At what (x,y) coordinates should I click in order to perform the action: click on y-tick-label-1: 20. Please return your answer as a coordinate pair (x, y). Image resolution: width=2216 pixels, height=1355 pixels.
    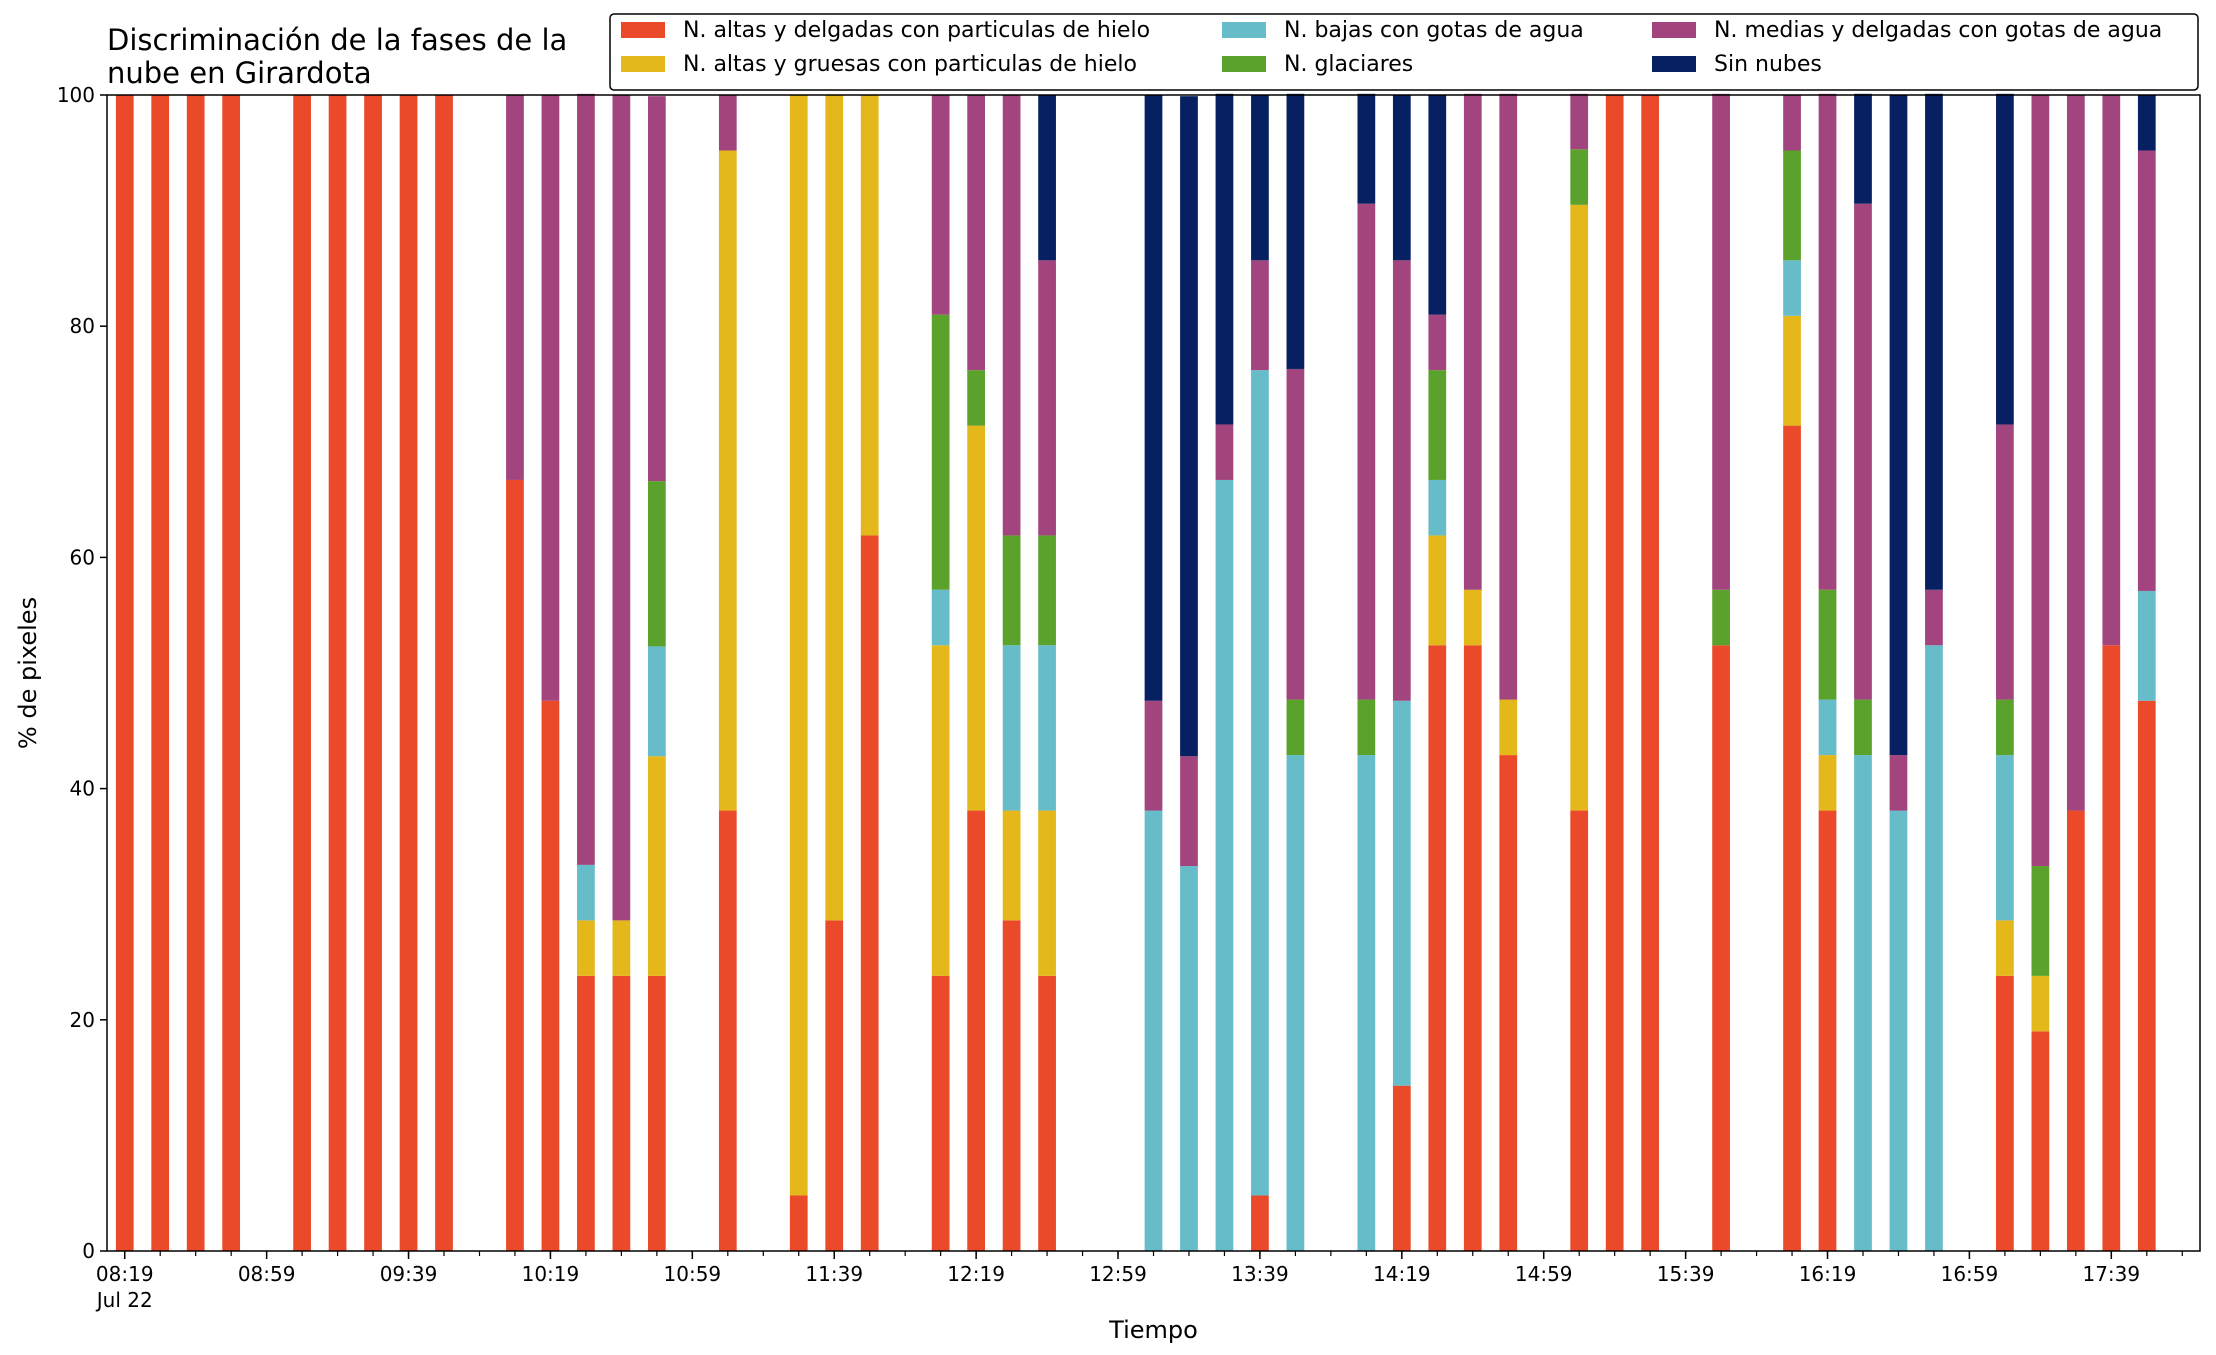
    Looking at the image, I should click on (82, 1020).